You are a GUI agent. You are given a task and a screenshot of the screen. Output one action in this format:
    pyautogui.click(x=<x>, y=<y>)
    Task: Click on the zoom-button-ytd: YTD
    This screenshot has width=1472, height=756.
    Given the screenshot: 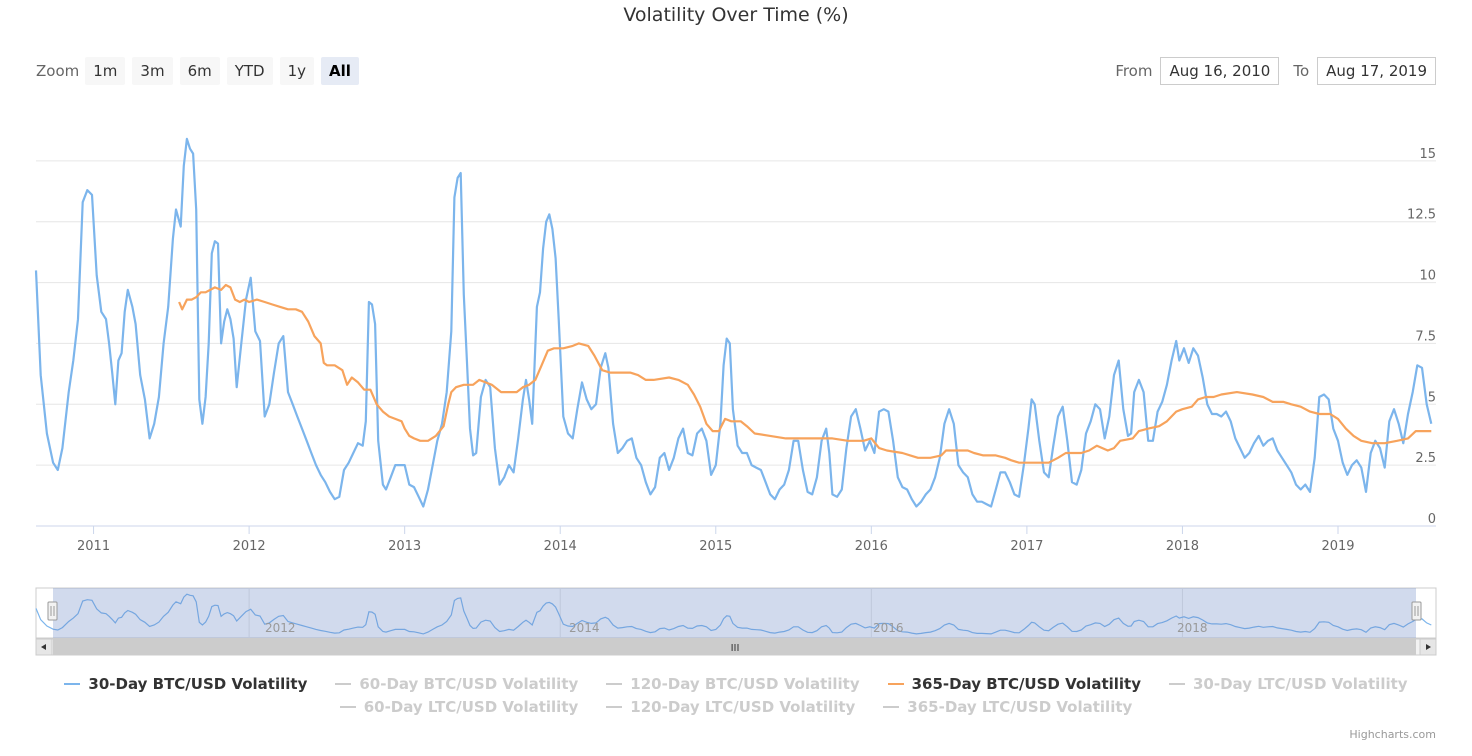 What is the action you would take?
    pyautogui.click(x=249, y=71)
    